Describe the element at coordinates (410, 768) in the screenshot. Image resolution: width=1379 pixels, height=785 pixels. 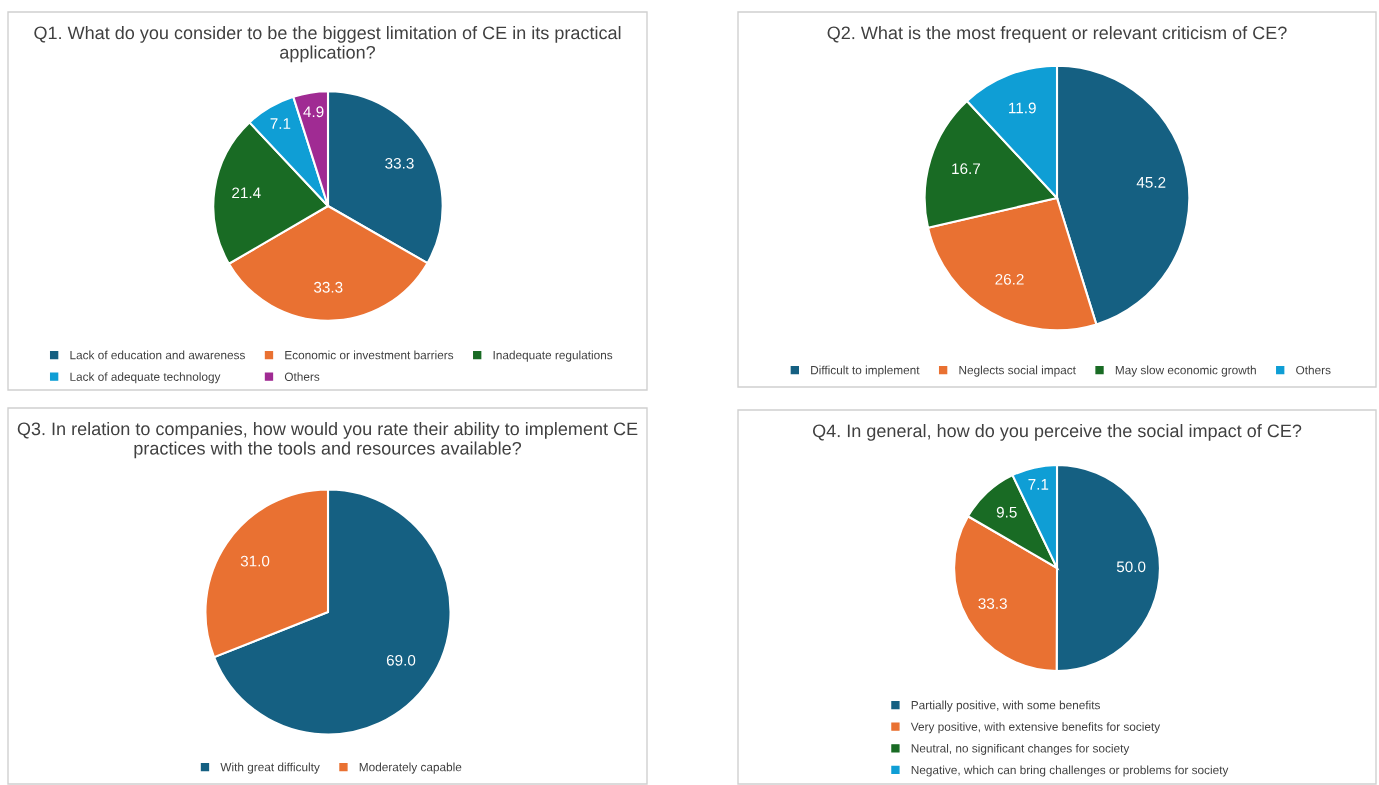
I see `legend-label: Moderately capable` at that location.